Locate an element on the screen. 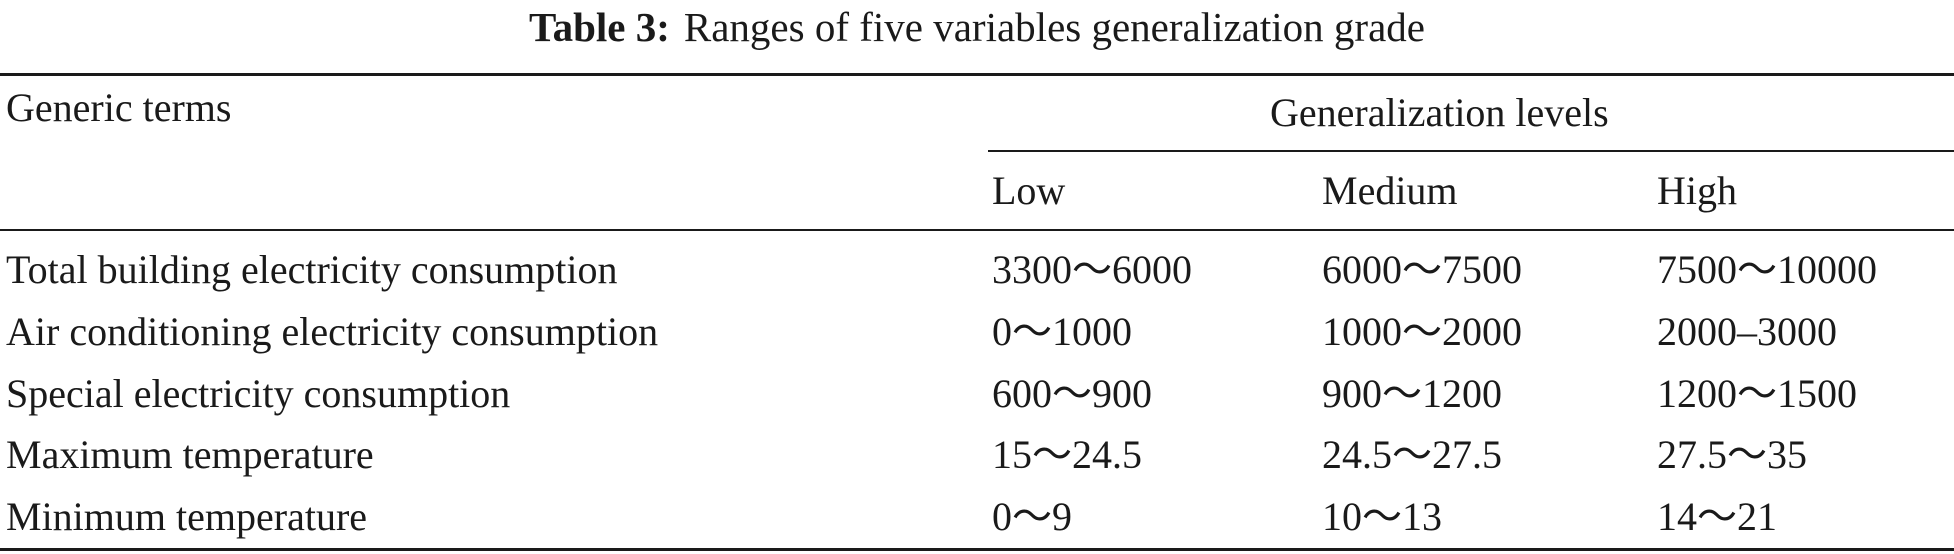  header-generalization-levels: Generalization levels is located at coordinates (1439, 112).